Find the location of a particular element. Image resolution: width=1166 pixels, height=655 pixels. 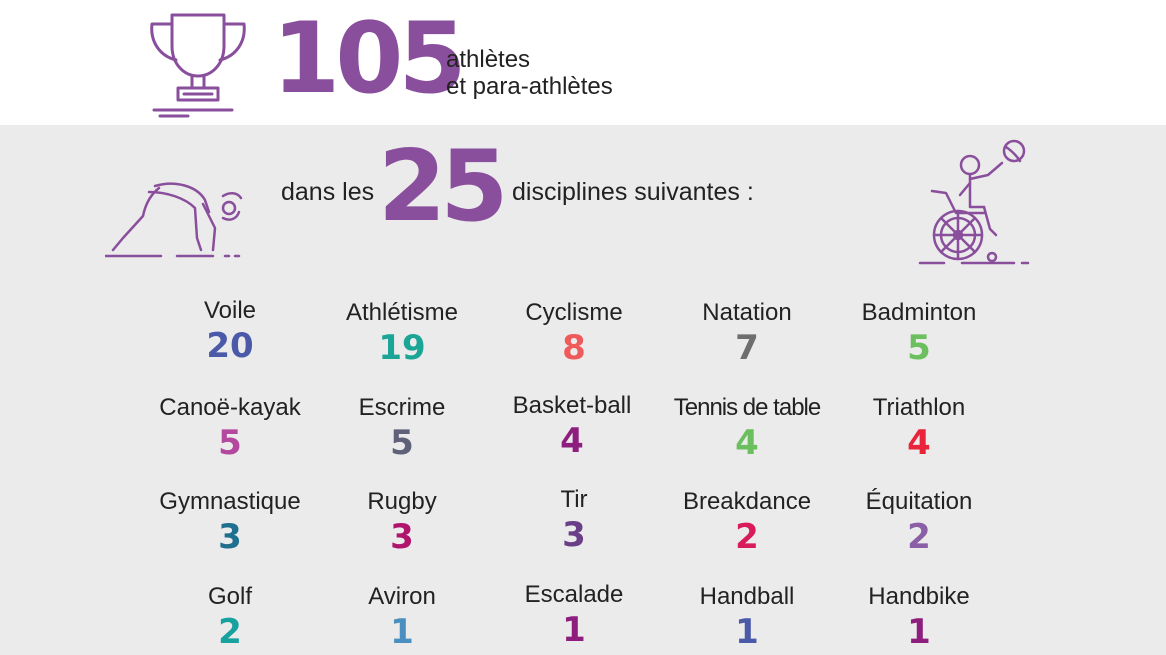

discipline-name: Golf is located at coordinates (229, 596).